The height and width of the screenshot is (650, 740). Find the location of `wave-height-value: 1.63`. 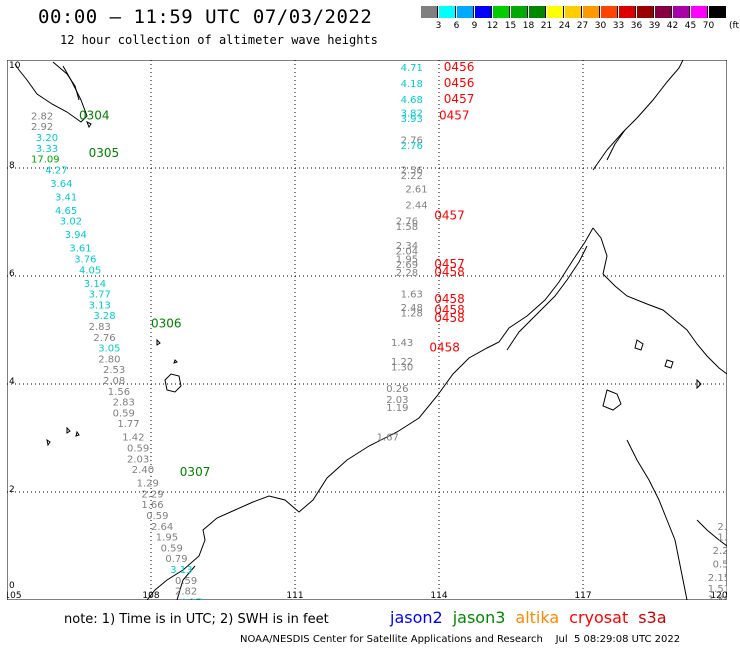

wave-height-value: 1.63 is located at coordinates (412, 295).